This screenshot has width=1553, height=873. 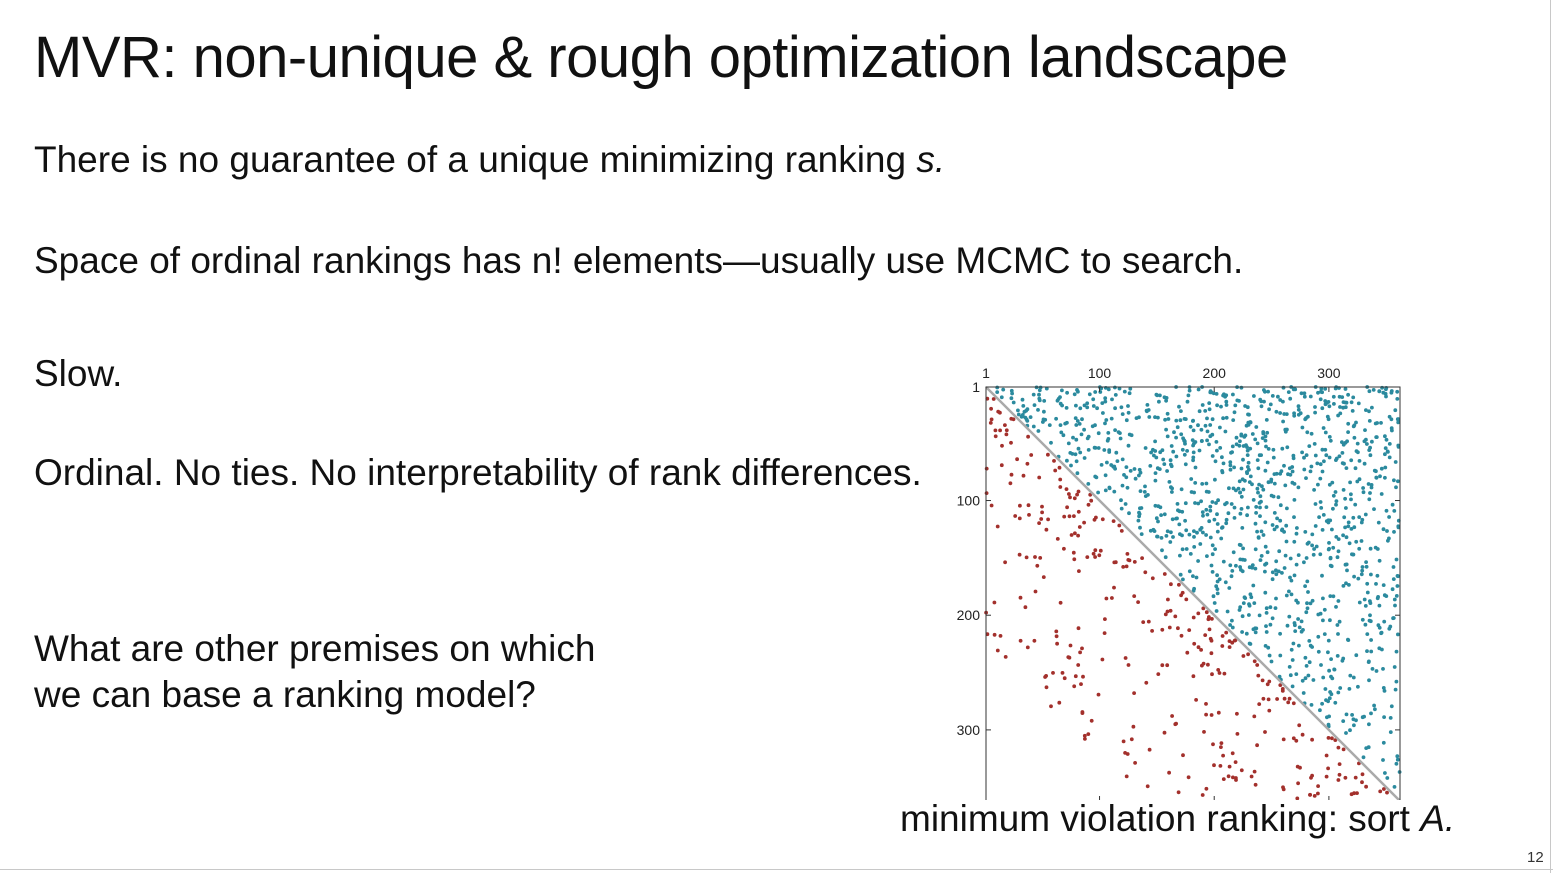 I want to click on plot-caption: minimum violation ranking: sort A., so click(x=1177, y=819).